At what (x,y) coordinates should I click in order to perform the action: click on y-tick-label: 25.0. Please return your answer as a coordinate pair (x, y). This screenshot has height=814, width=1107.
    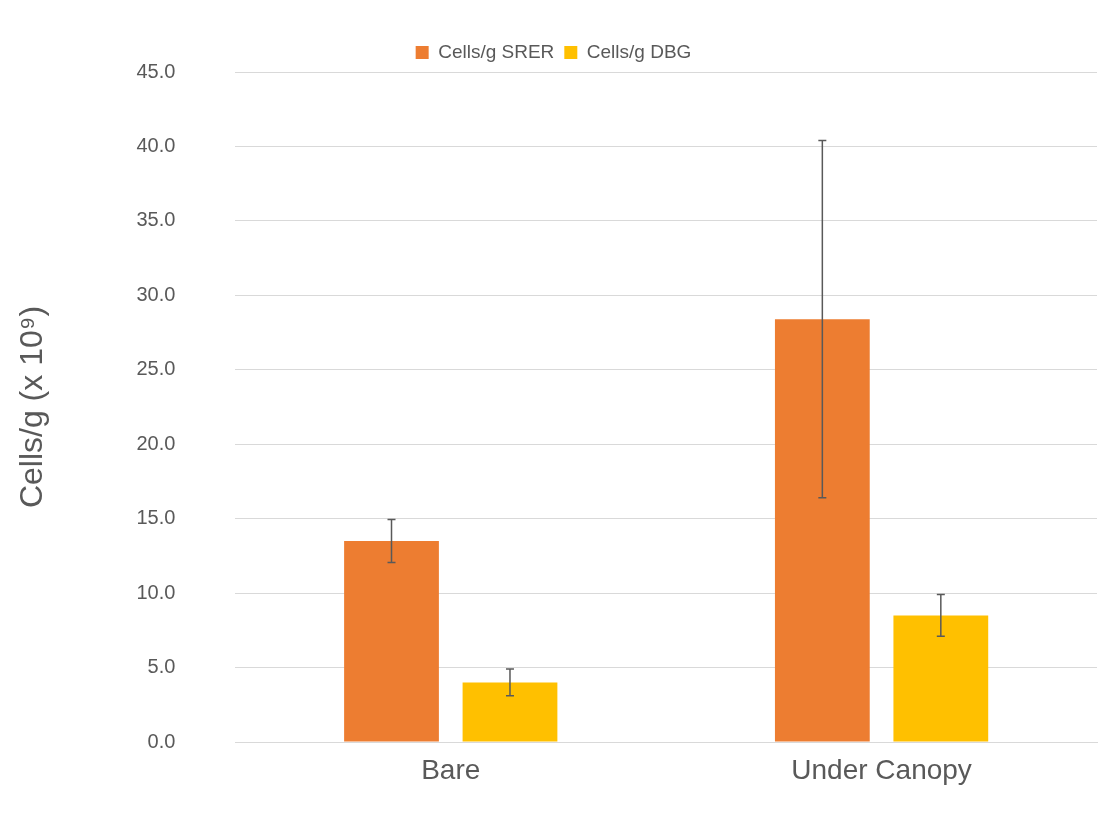
    Looking at the image, I should click on (156, 368).